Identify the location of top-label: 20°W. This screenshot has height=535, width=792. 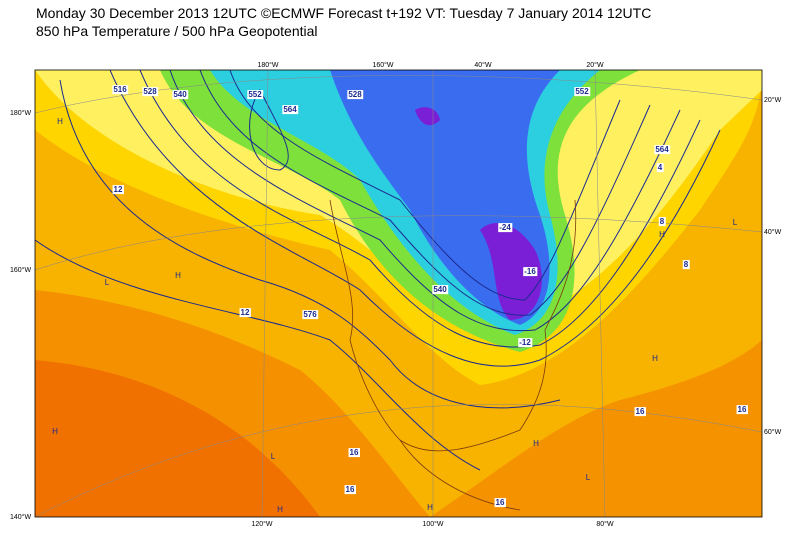
(595, 65).